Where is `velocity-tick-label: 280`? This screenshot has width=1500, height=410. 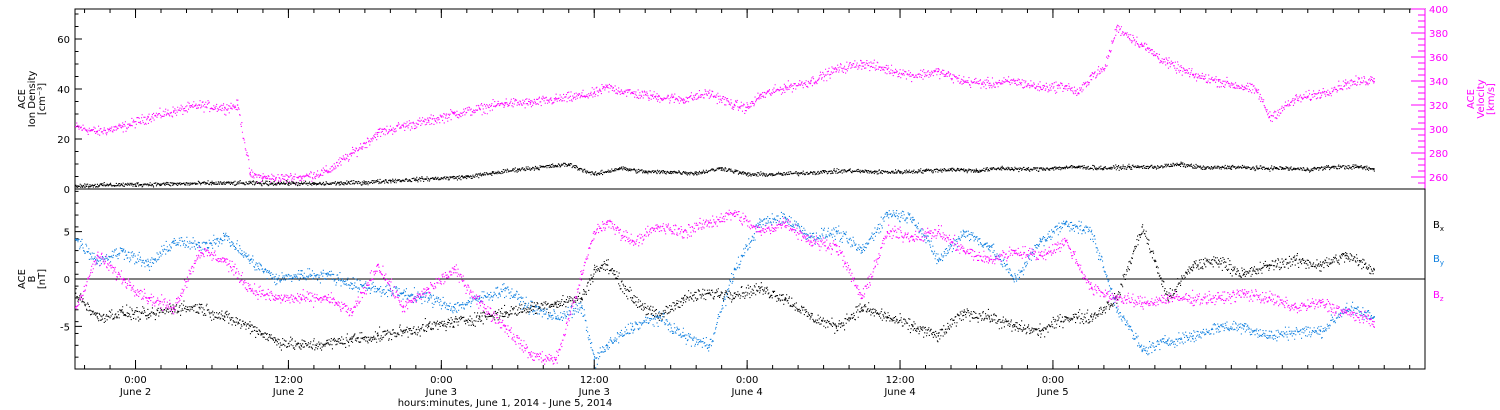 velocity-tick-label: 280 is located at coordinates (1438, 154).